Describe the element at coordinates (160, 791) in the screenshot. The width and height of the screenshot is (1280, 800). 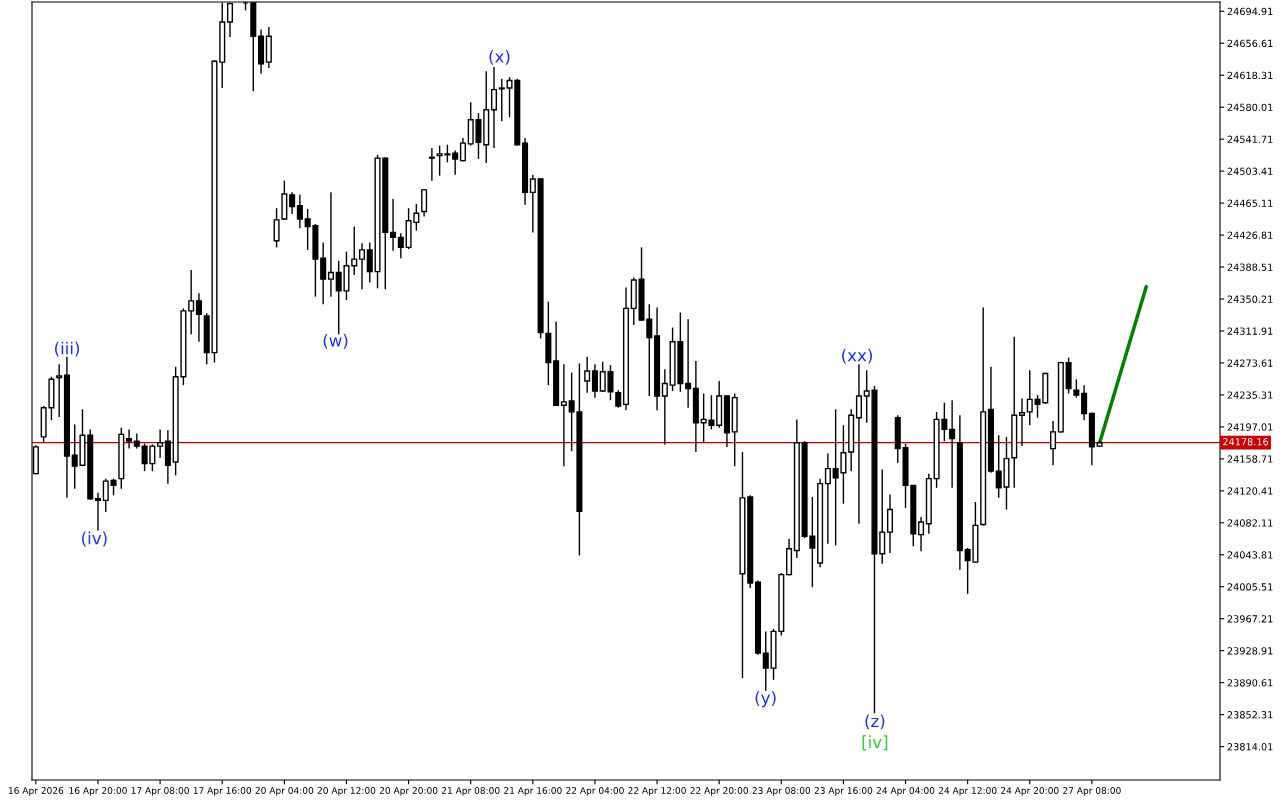
I see `x-tick-label: 17 Apr 08:00` at that location.